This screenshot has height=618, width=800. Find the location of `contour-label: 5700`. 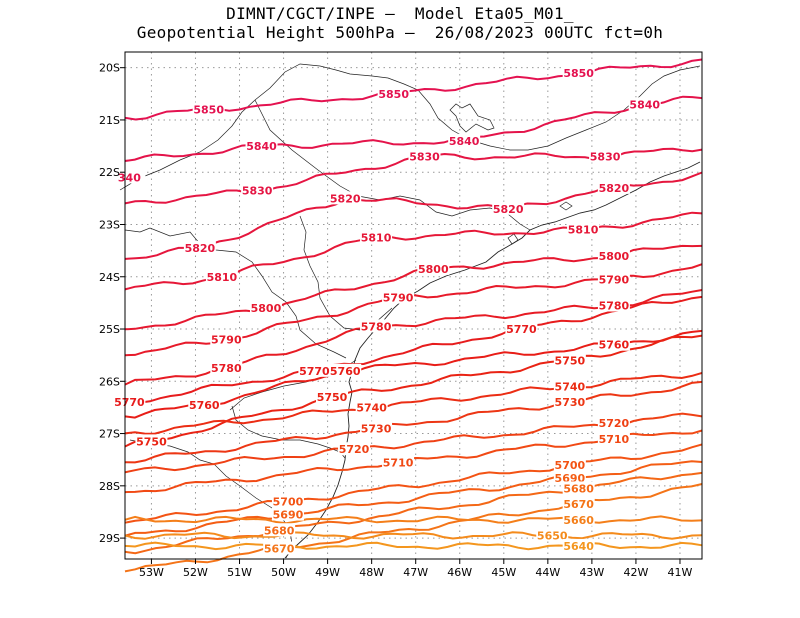

contour-label: 5700 is located at coordinates (570, 465).